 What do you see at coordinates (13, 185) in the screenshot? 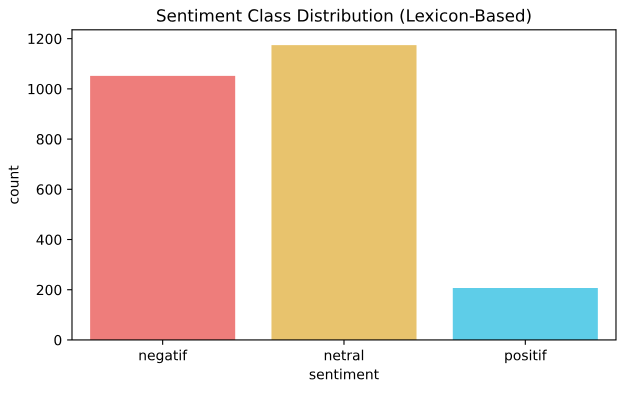
I see `y-axis-title: count` at bounding box center [13, 185].